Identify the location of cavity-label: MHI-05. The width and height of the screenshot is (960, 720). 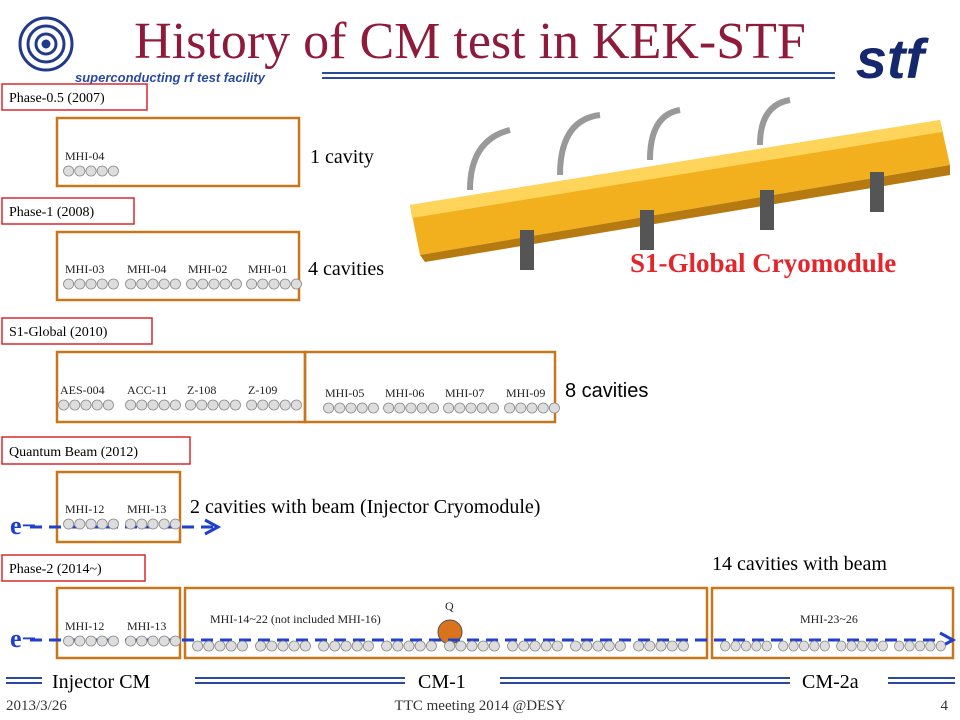
(344, 393).